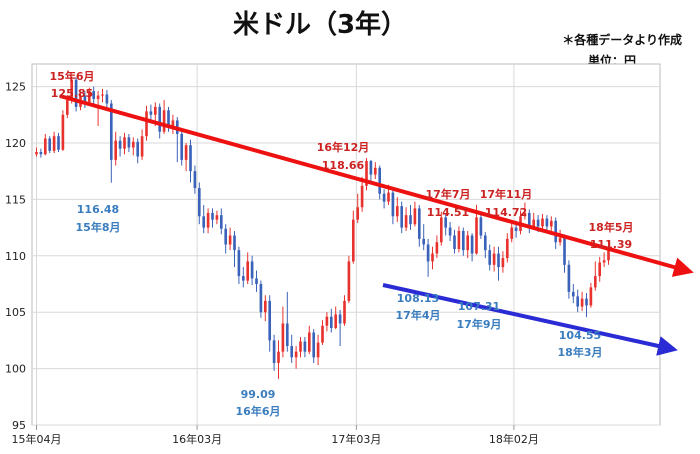  What do you see at coordinates (611, 244) in the screenshot?
I see `annotation-high-value: 111.39` at bounding box center [611, 244].